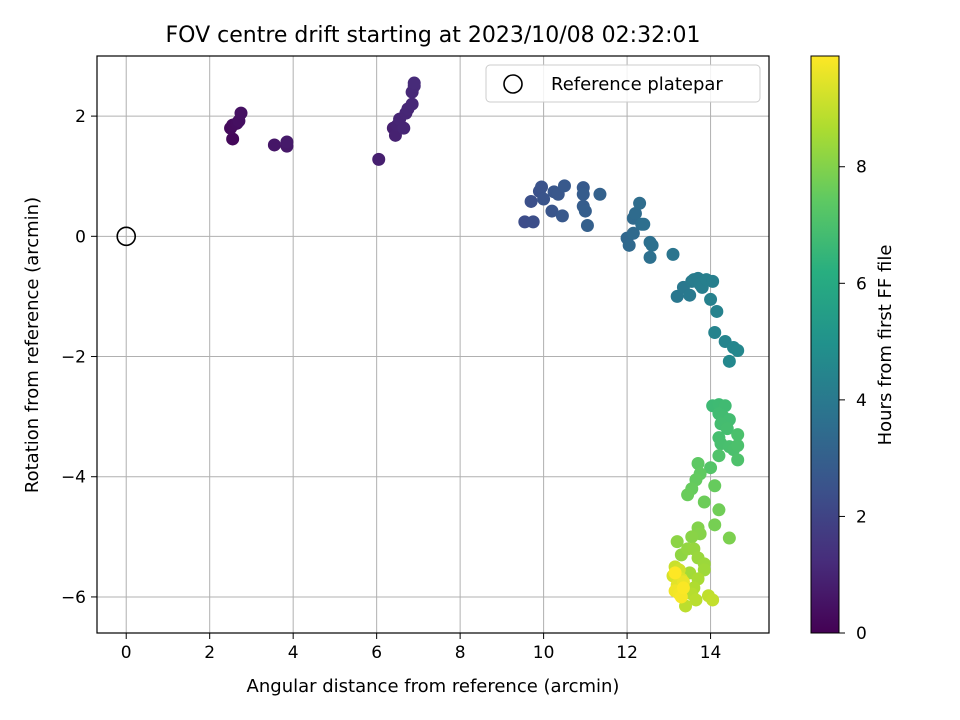 This screenshot has width=960, height=720. I want to click on x-axis-label: Angular distance from reference (arcmin), so click(433, 686).